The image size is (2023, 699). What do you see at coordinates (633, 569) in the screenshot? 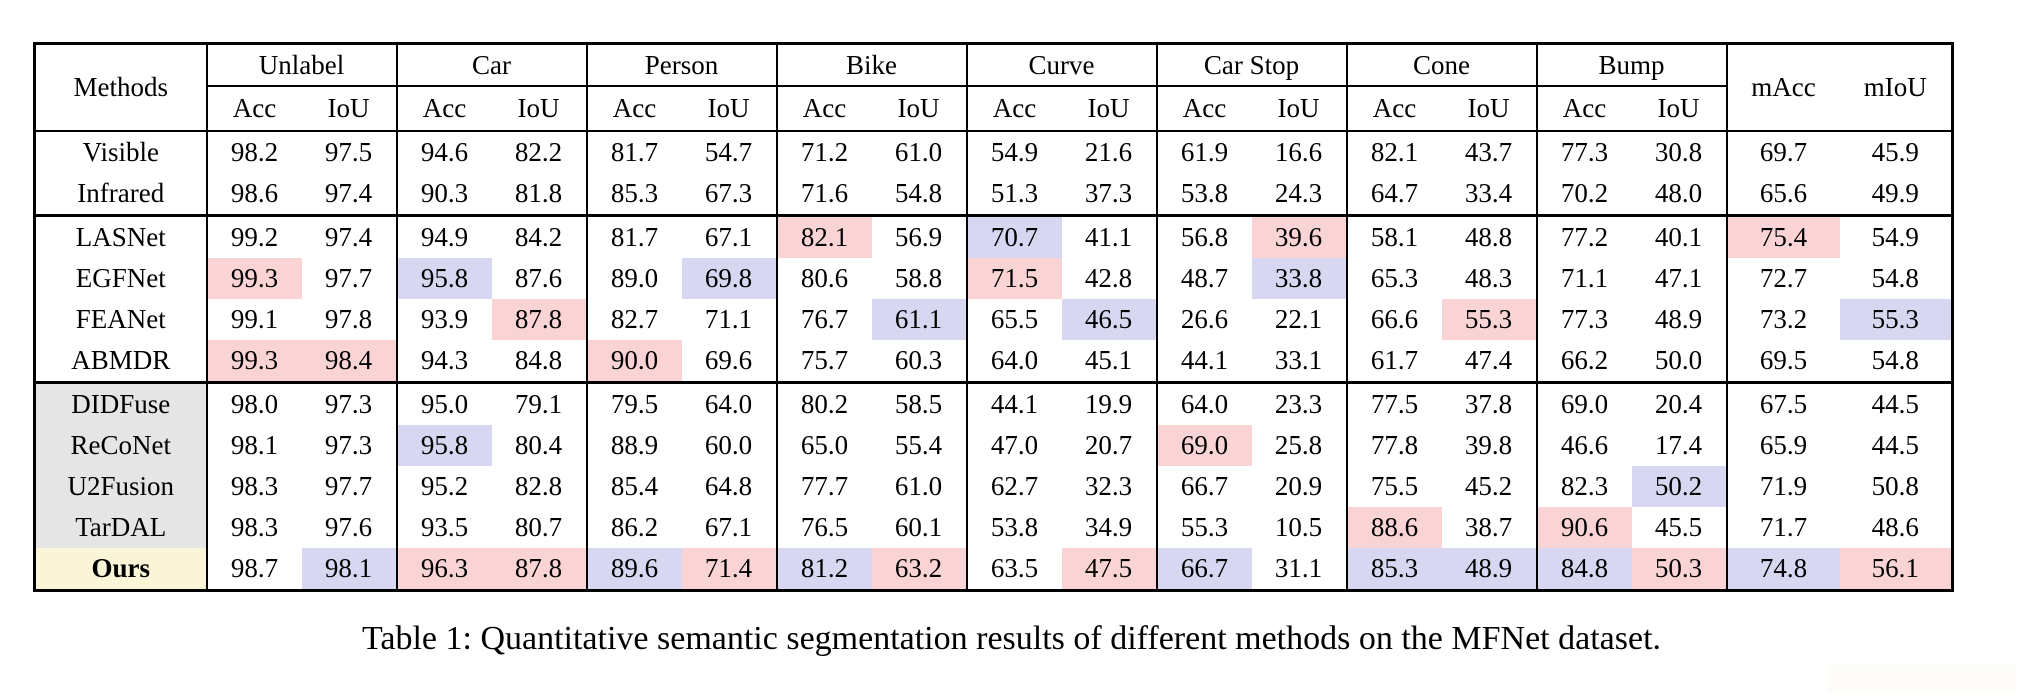
I see `value-cell: 89.6` at bounding box center [633, 569].